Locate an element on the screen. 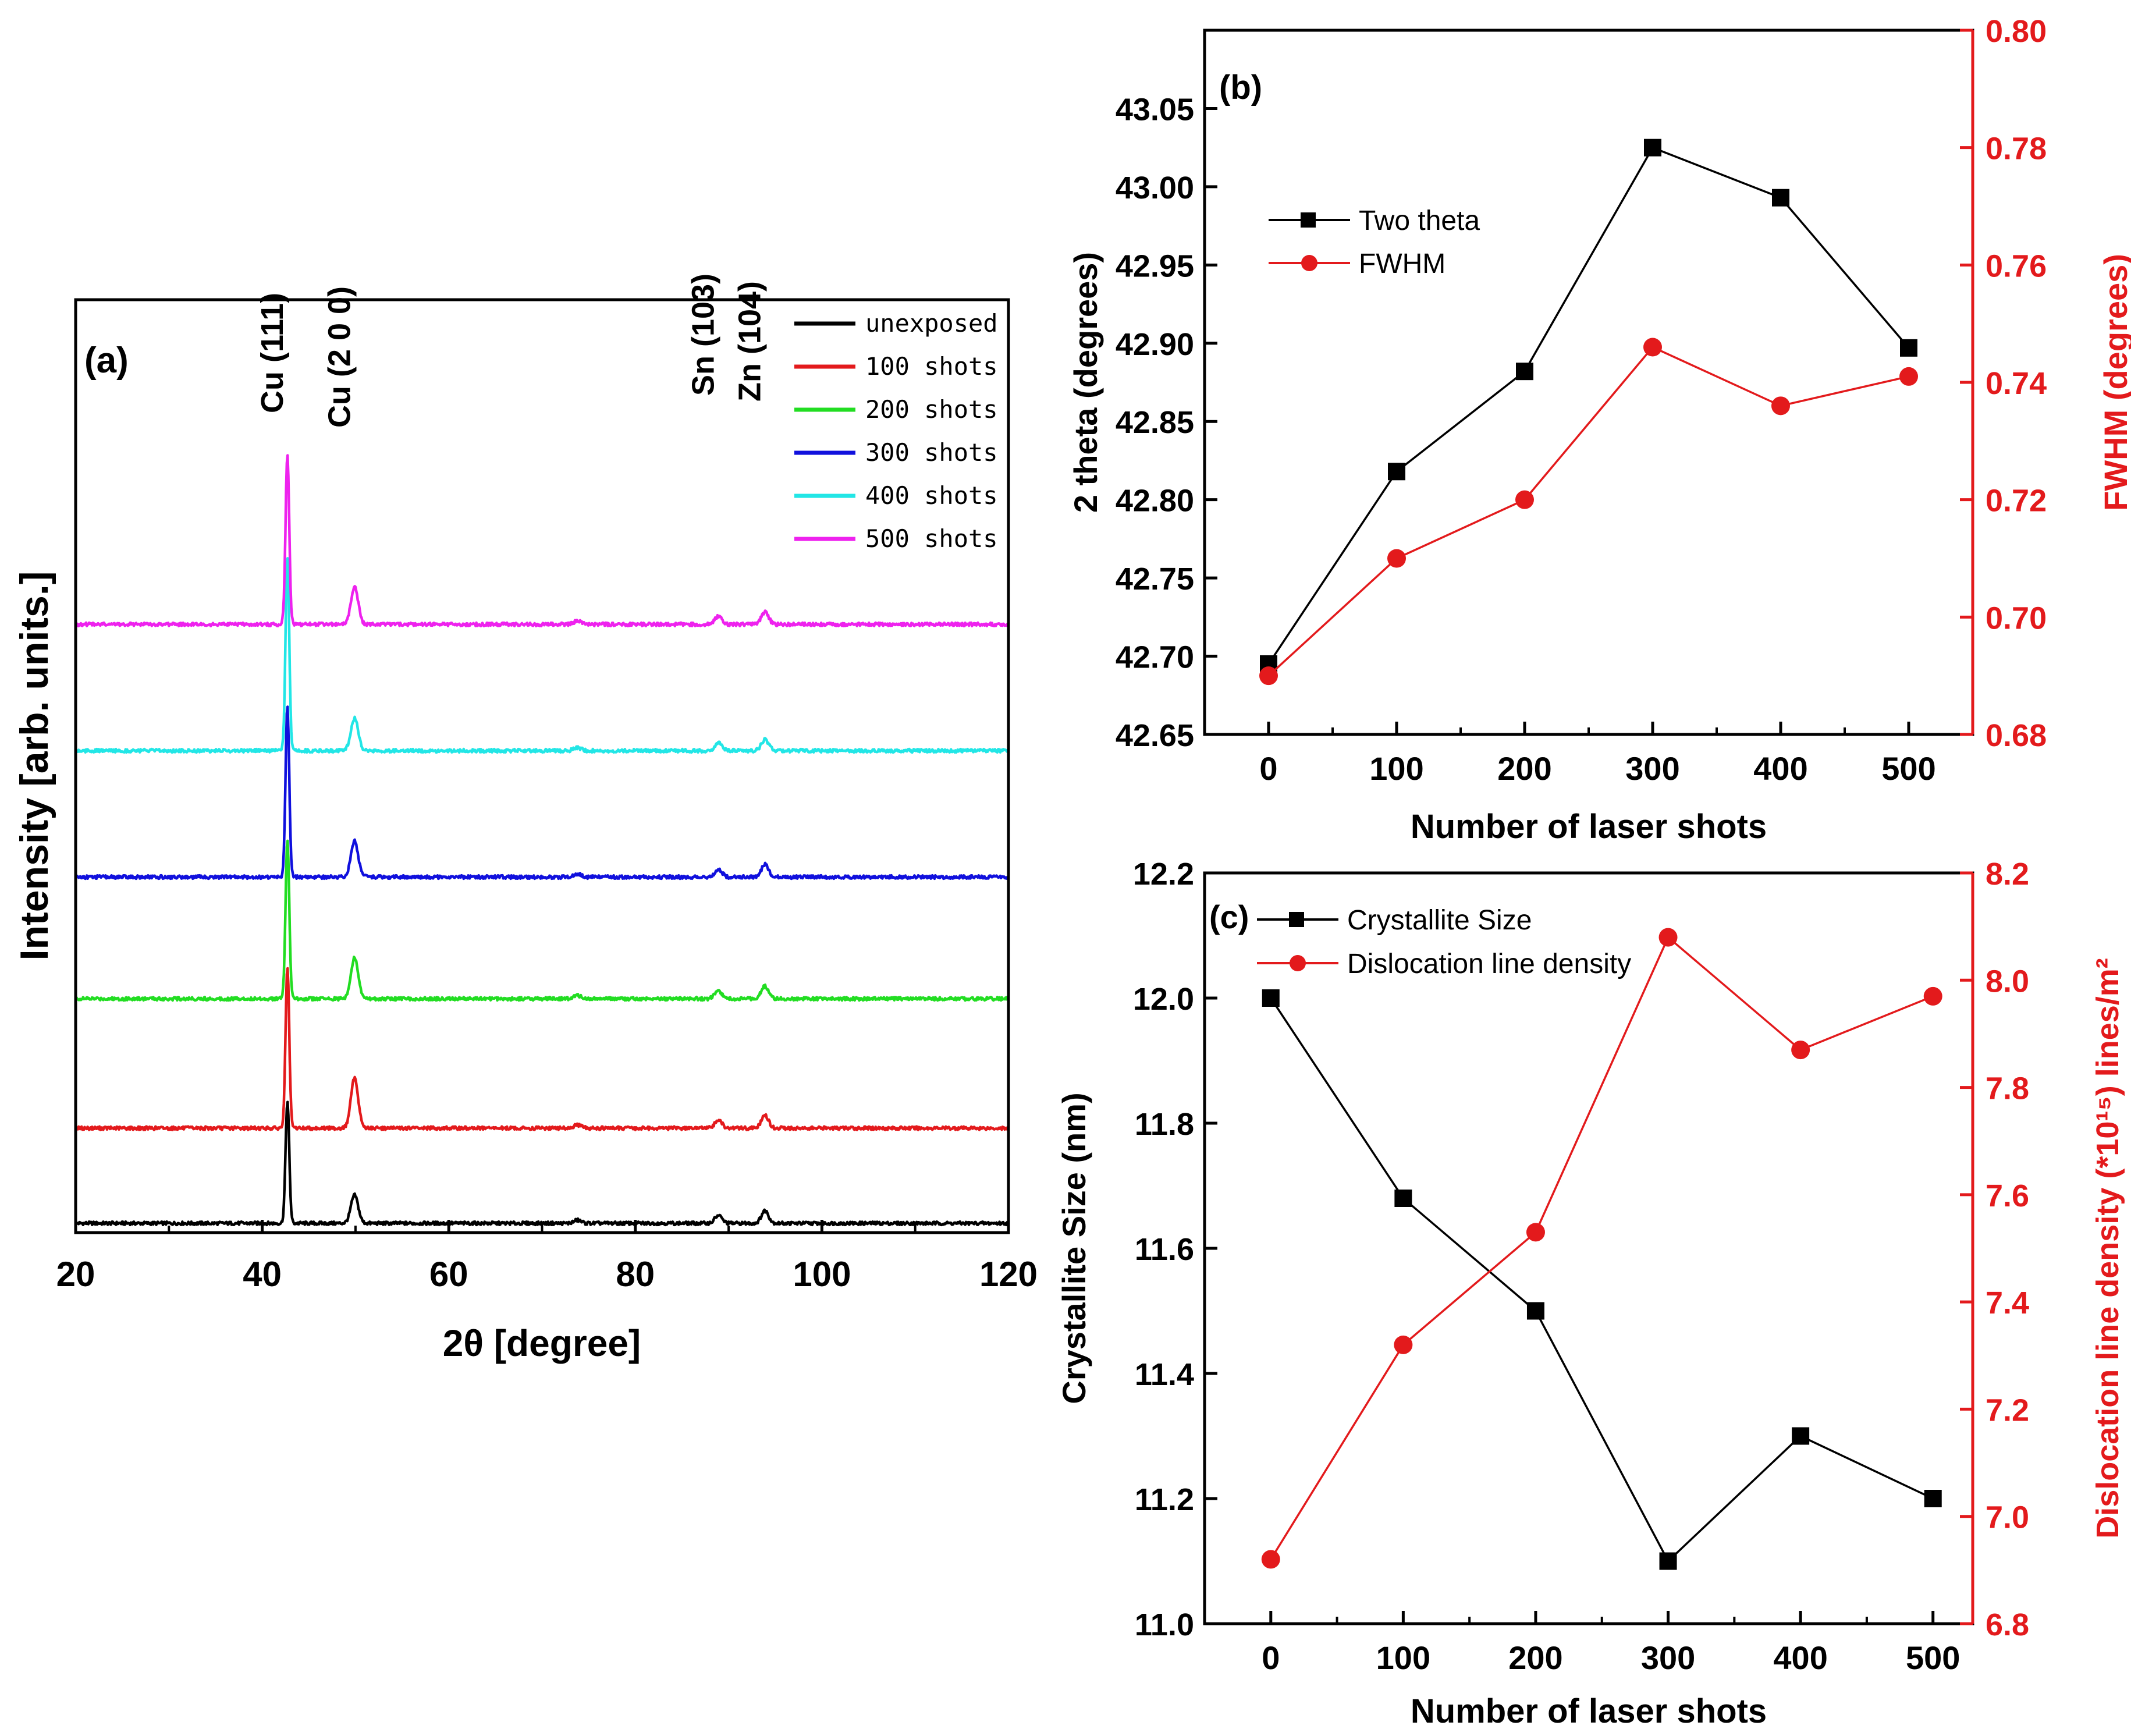  y-right-tick-label: 0.80 is located at coordinates (2016, 31).